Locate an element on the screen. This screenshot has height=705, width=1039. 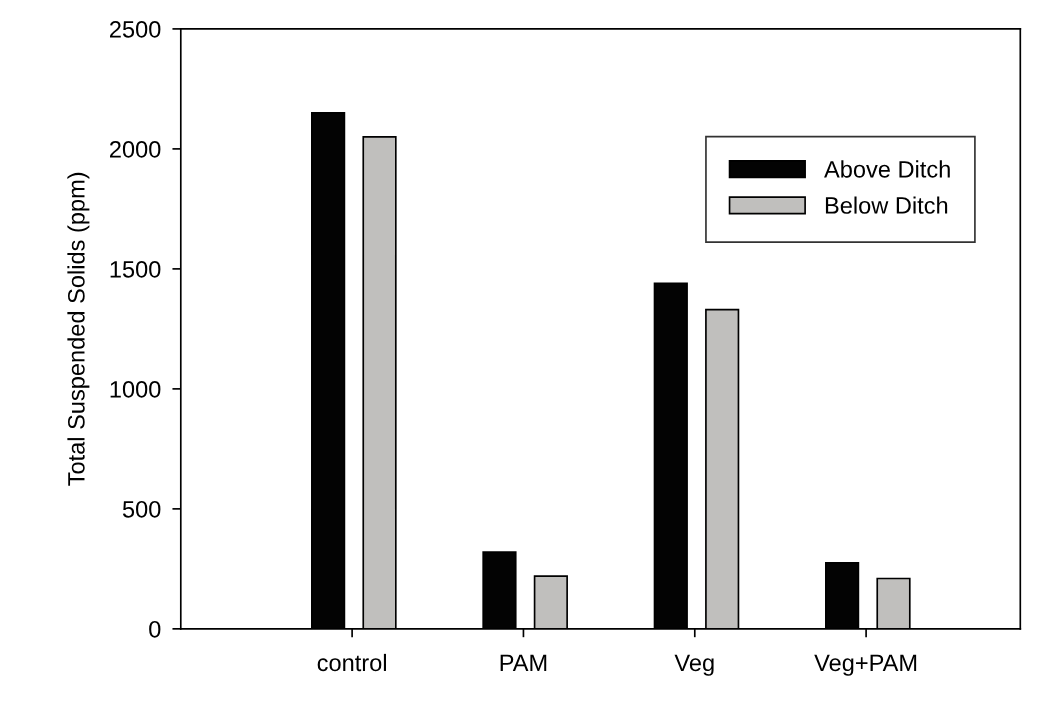
legend-label: Above Ditch is located at coordinates (887, 169).